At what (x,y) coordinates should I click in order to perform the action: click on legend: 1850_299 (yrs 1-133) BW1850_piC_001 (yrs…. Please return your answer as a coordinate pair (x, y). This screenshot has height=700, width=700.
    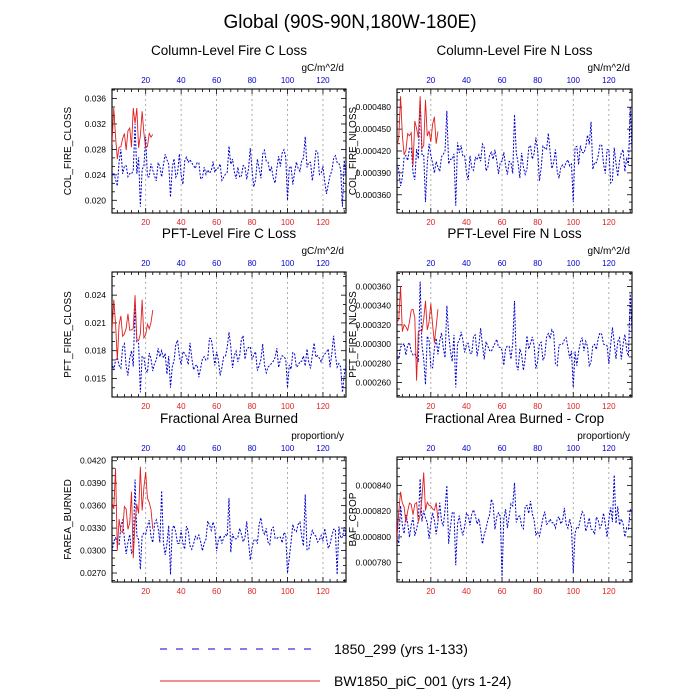
    Looking at the image, I should click on (335, 665).